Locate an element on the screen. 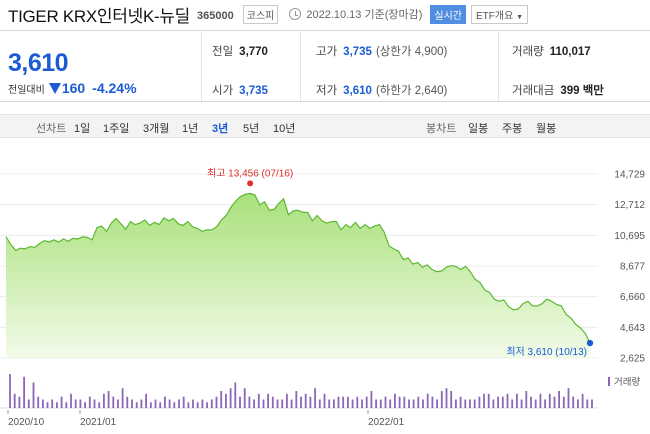  y-tick-label: 8,677 is located at coordinates (632, 267).